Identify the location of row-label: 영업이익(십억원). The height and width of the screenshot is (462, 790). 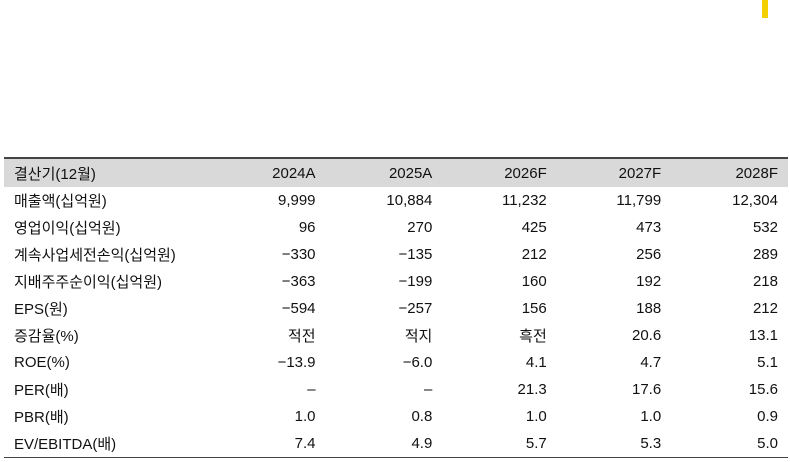
(67, 228).